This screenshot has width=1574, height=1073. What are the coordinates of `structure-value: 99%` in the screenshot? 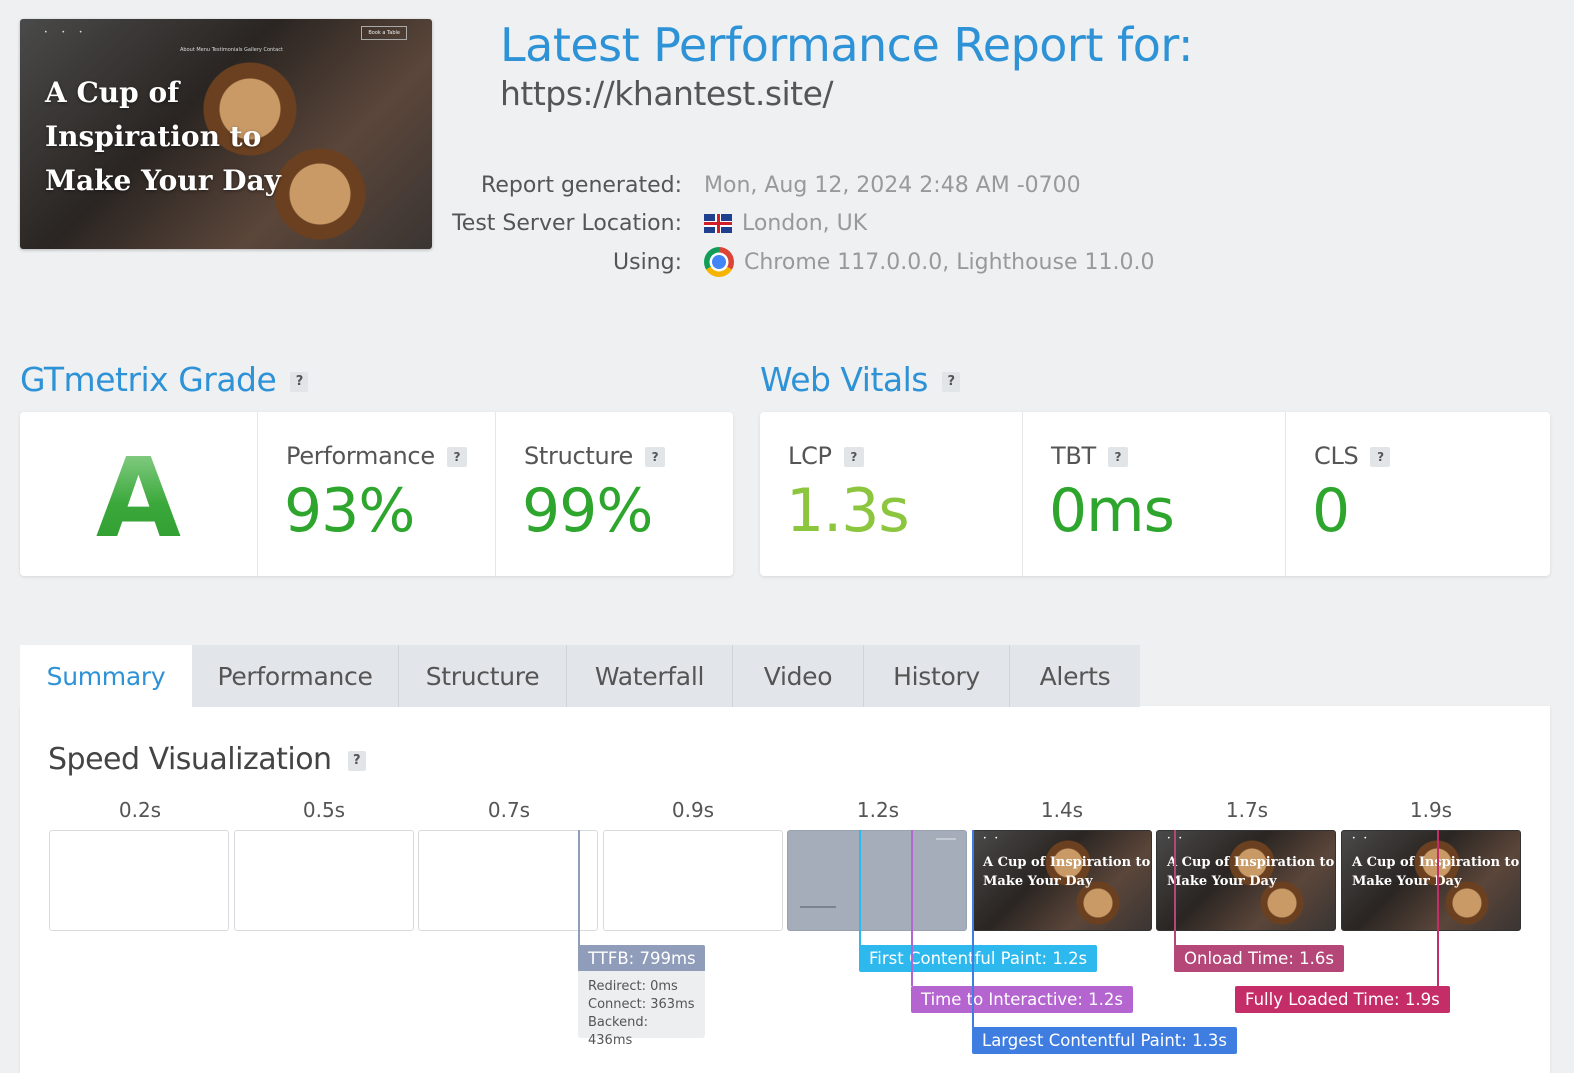 It's located at (587, 511).